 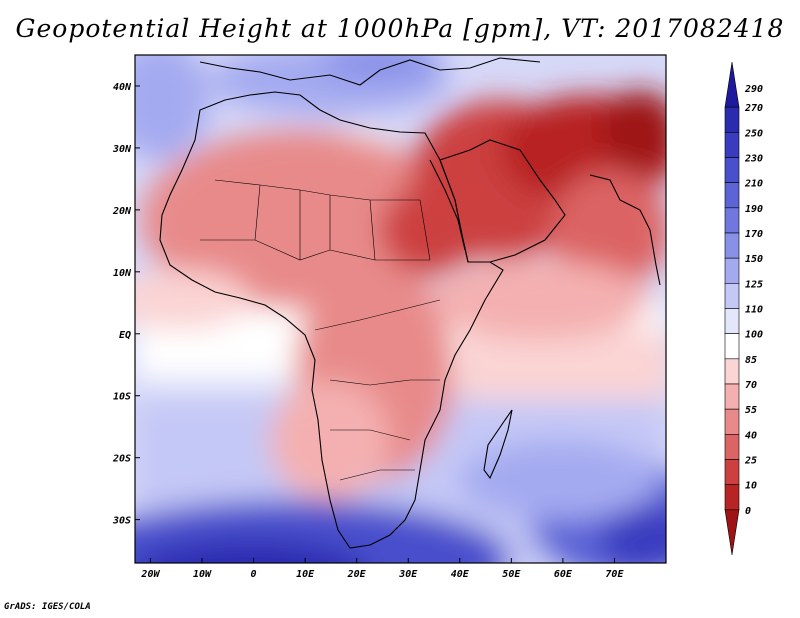 I want to click on lon-tick-label: 10E, so click(x=305, y=574).